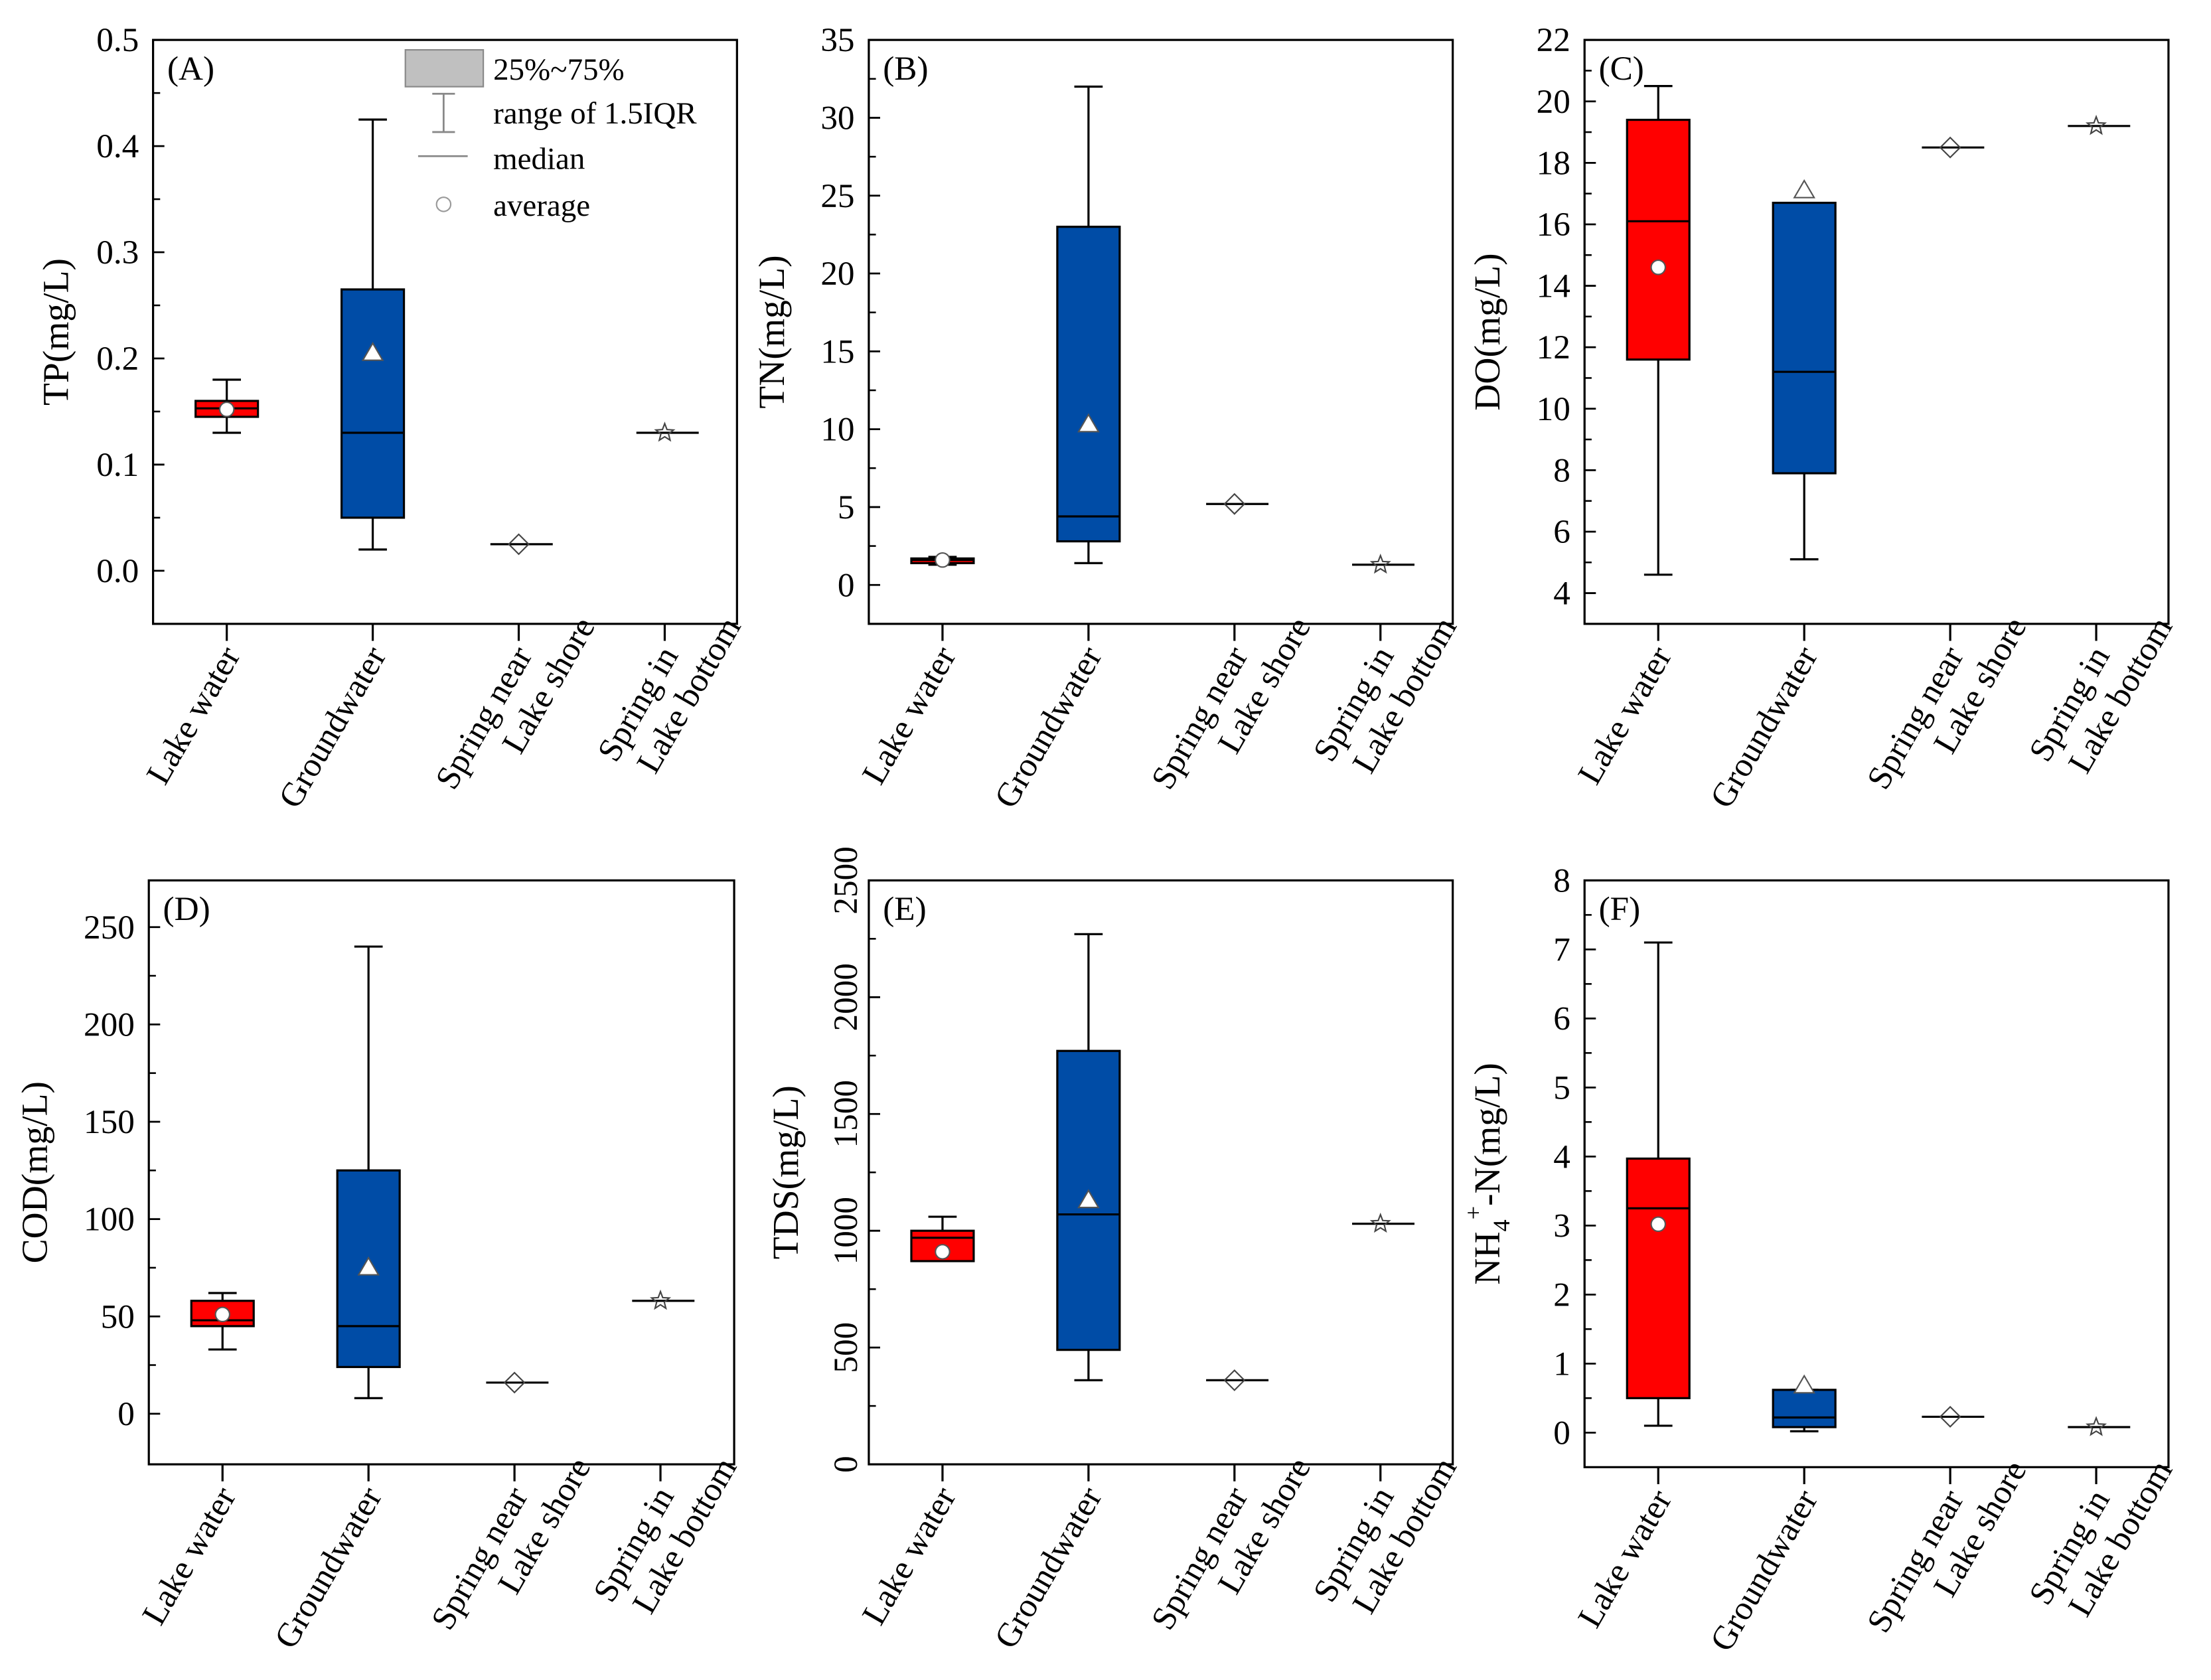  Describe the element at coordinates (444, 68) in the screenshot. I see `legend-box-swatch` at that location.